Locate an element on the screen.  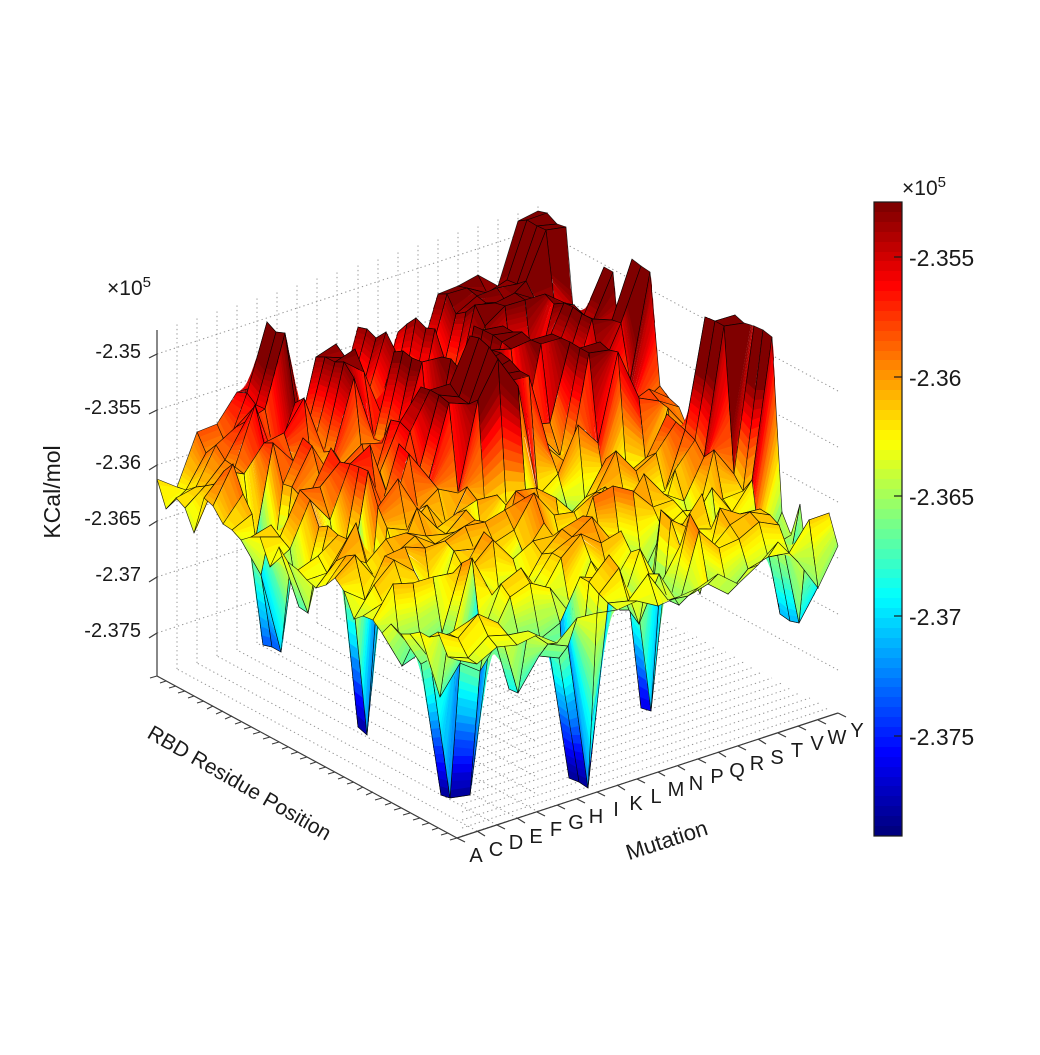
svg-text: -2.35 is located at coordinates (118, 352).